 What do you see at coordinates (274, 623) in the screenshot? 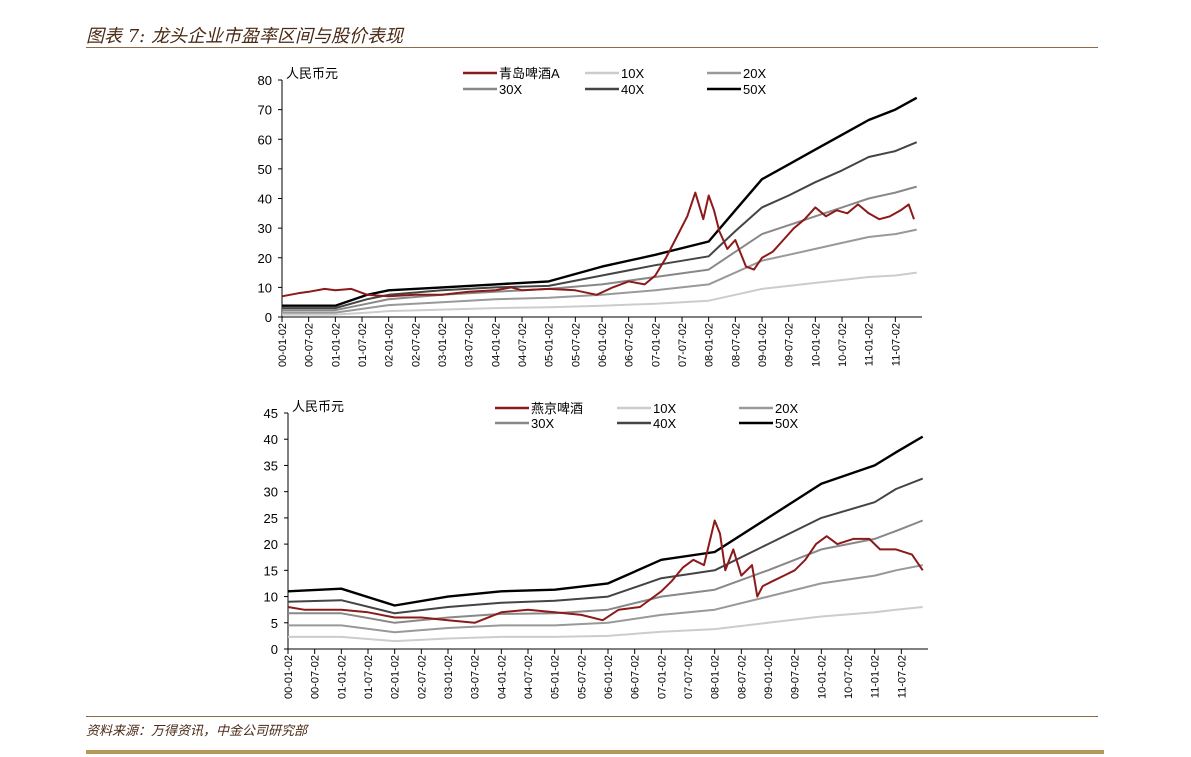
I see `chart2-y-tick-label: 5` at bounding box center [274, 623].